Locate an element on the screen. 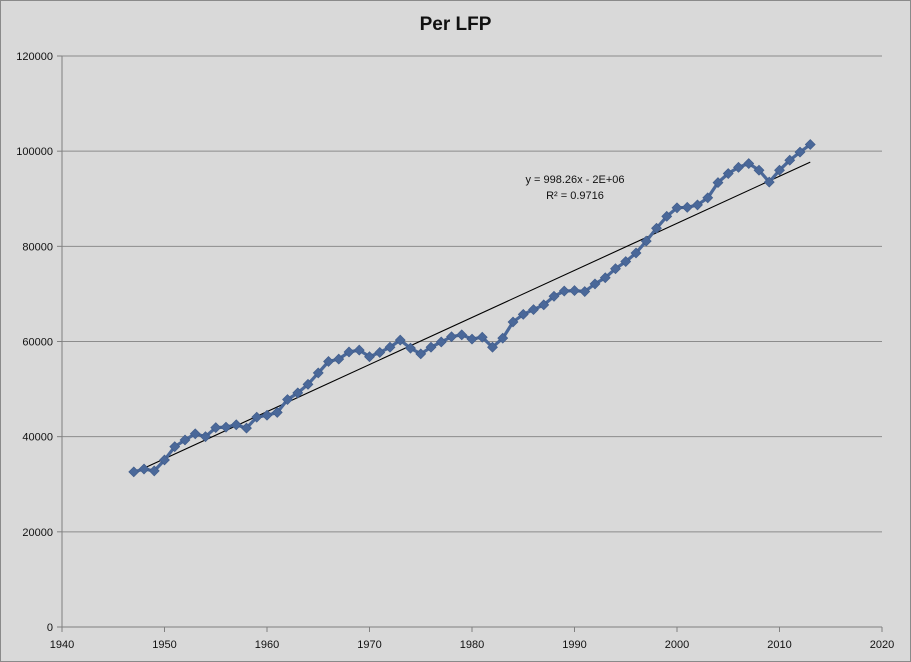 The width and height of the screenshot is (911, 662). data-point-1971 is located at coordinates (380, 352).